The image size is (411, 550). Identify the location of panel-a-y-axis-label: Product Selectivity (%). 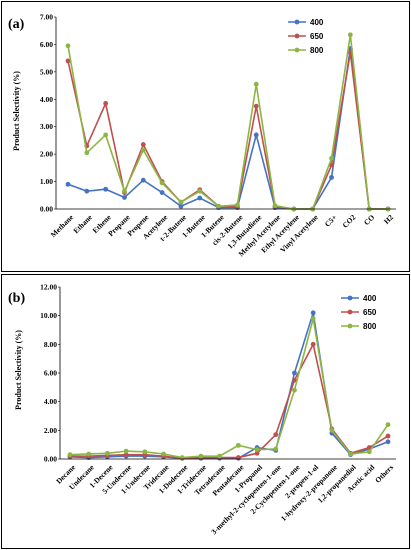
(16, 111).